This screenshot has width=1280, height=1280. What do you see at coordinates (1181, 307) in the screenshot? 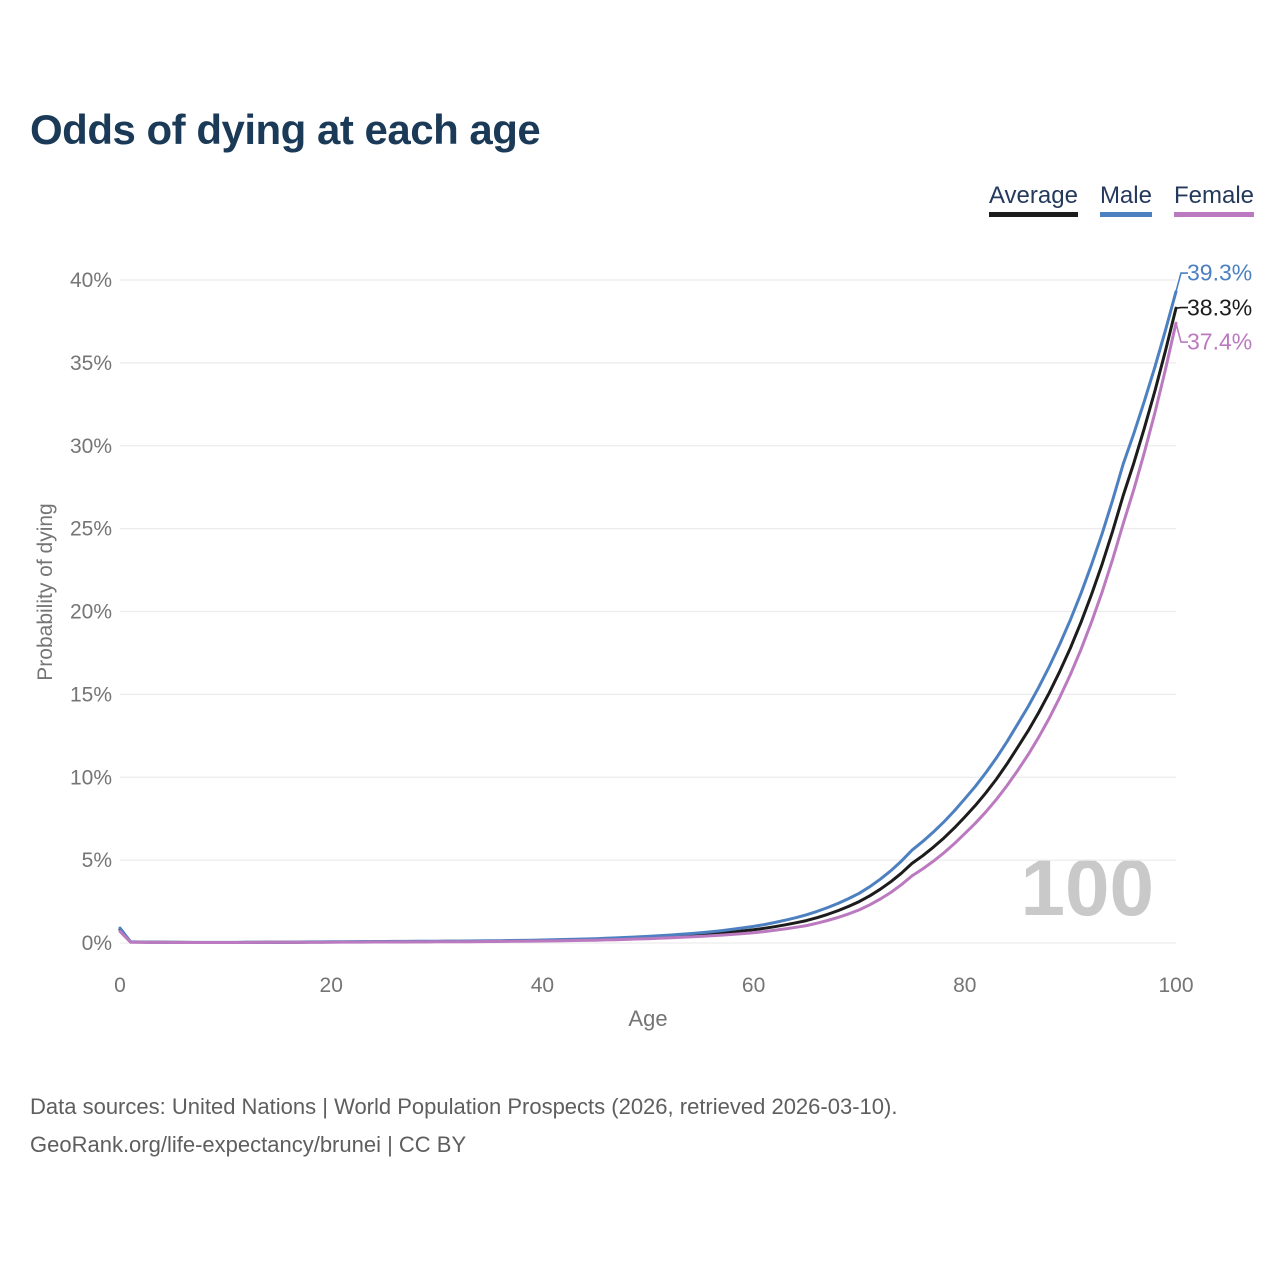
I see `end-label-connector-average` at bounding box center [1181, 307].